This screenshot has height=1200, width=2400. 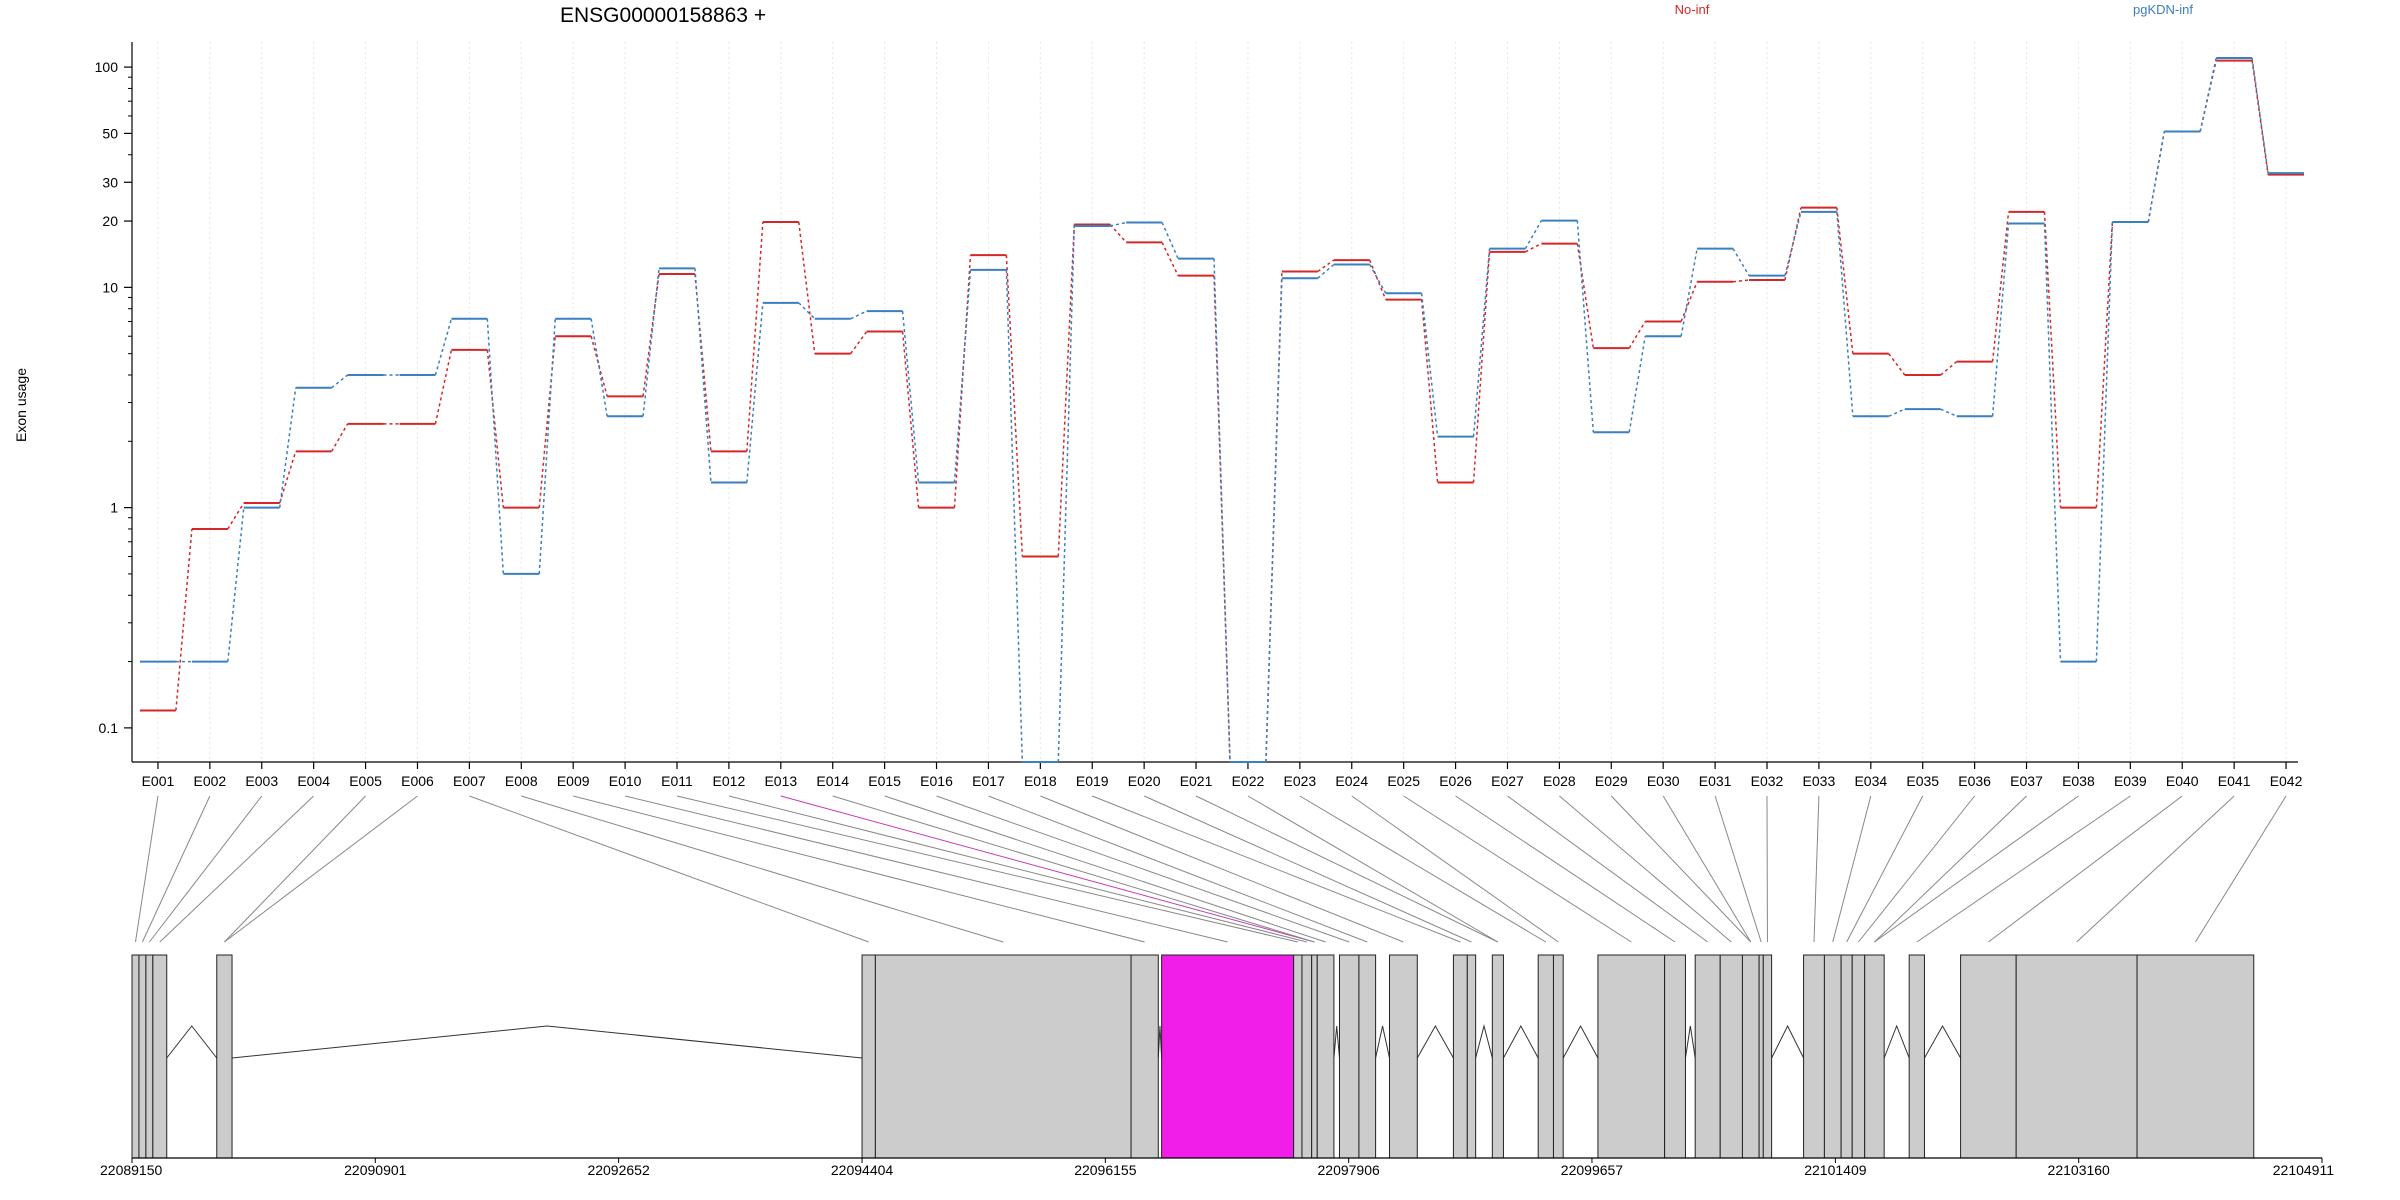 What do you see at coordinates (131, 1170) in the screenshot?
I see `genomic-tick-label: 22089150` at bounding box center [131, 1170].